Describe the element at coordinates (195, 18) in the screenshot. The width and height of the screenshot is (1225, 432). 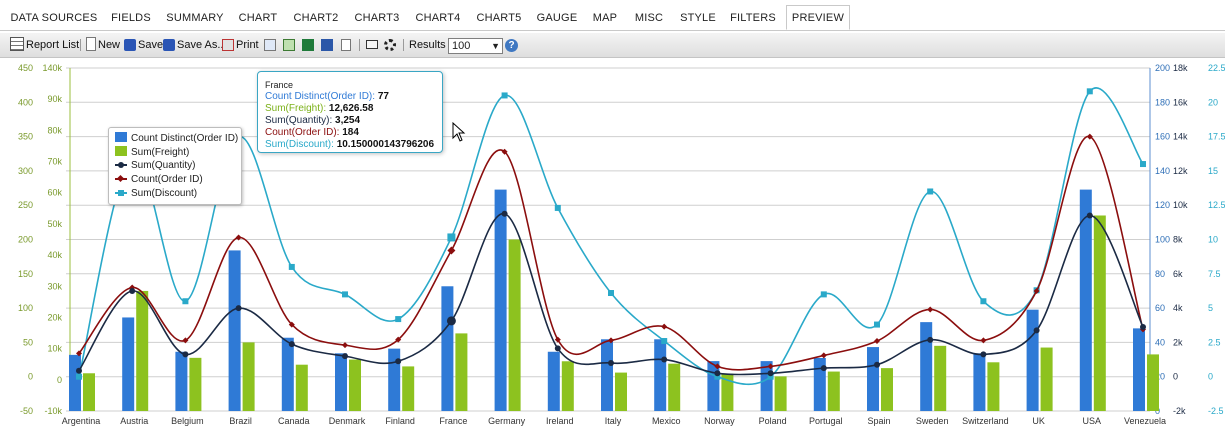
I see `tab-summary: SUMMARY` at that location.